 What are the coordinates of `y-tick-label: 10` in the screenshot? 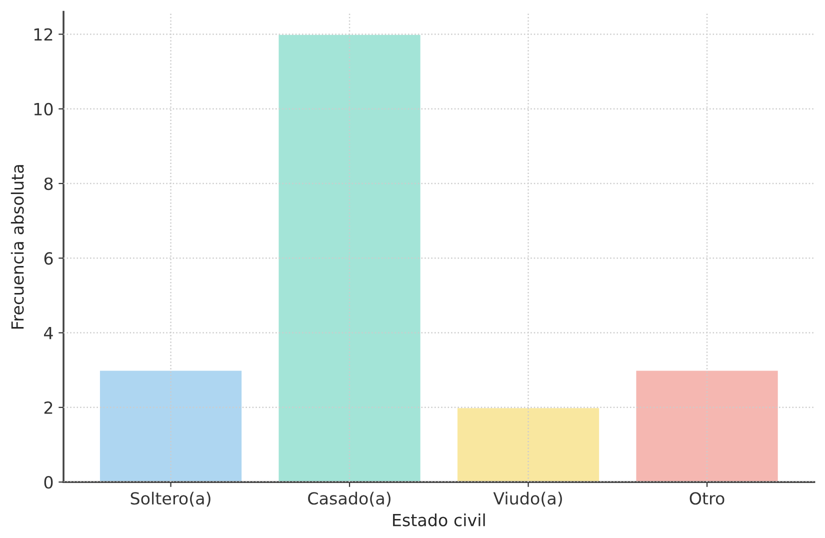 It's located at (43, 109).